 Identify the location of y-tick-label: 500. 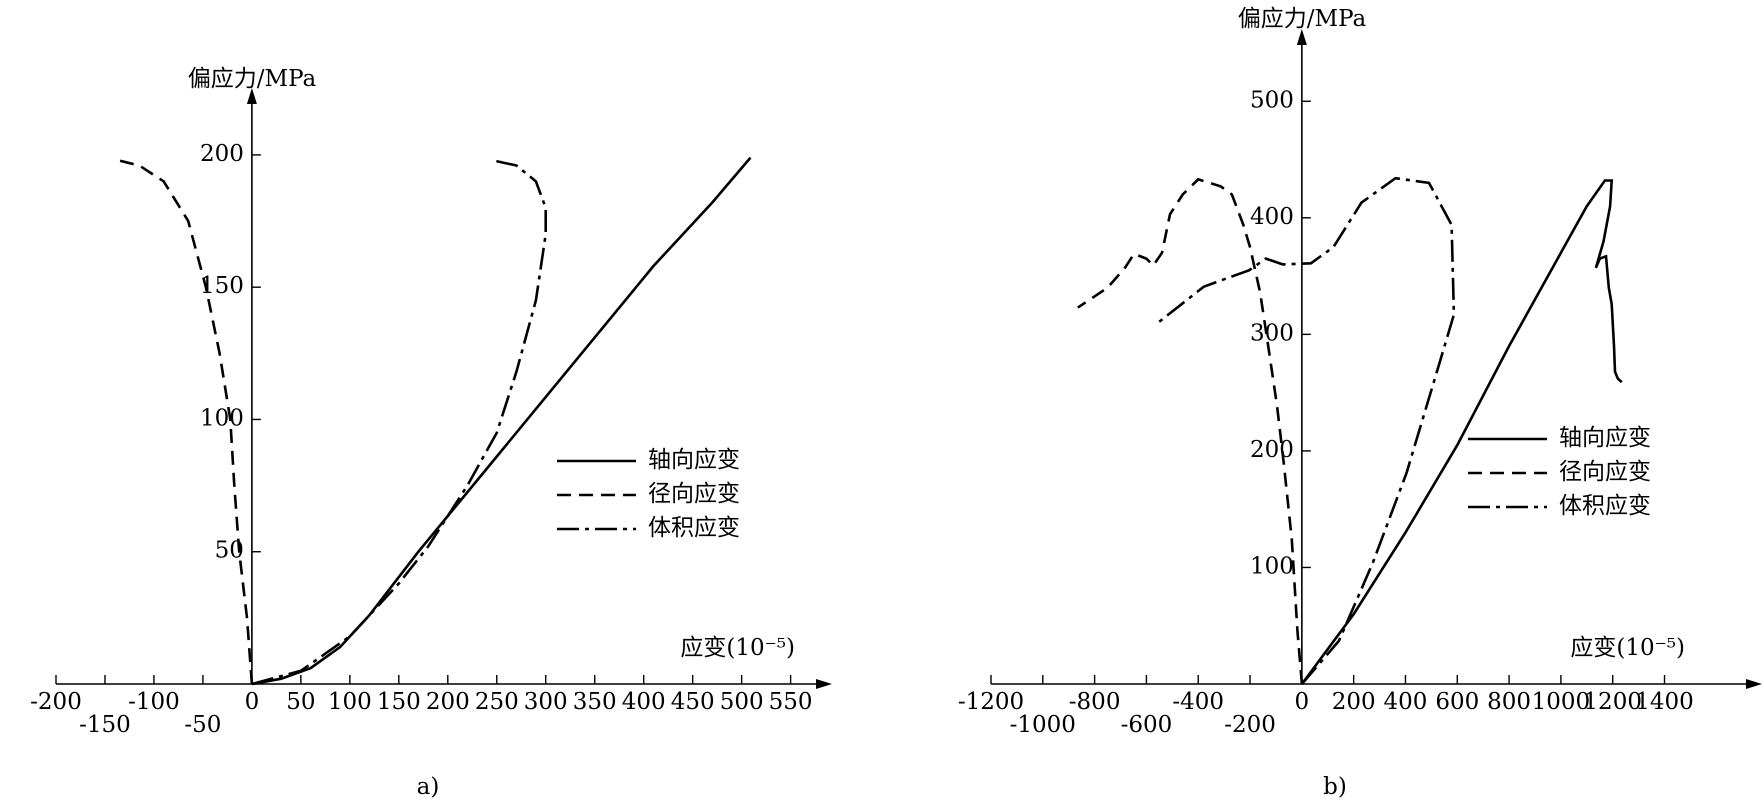
(1272, 100).